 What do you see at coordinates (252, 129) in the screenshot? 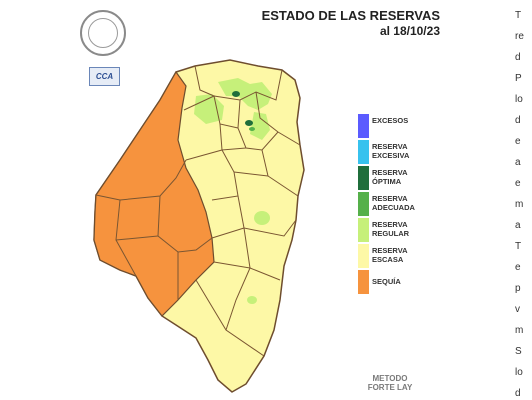
I see `adequate-spot` at bounding box center [252, 129].